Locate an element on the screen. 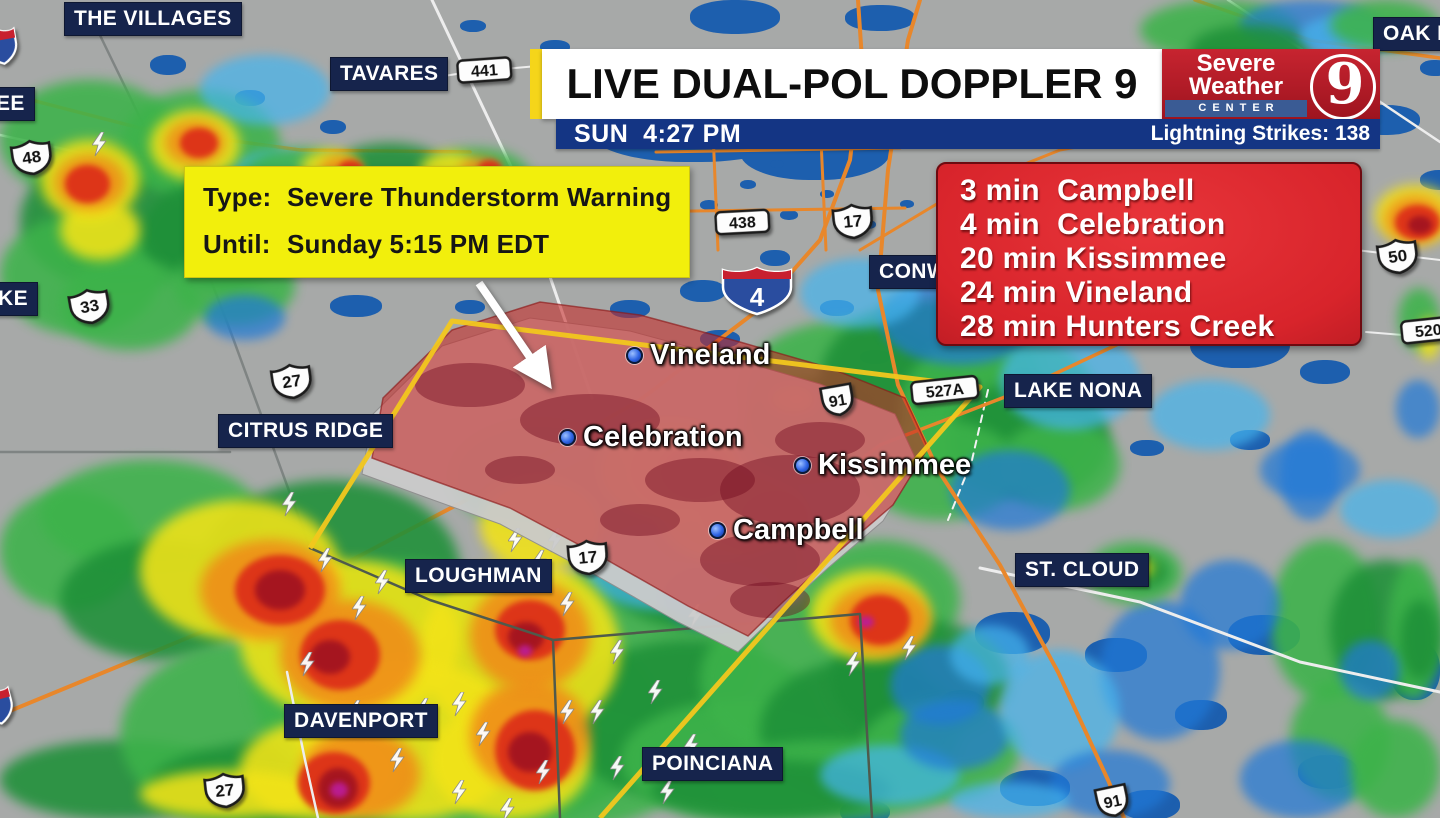  route-shield-icon: 527A is located at coordinates (944, 392).